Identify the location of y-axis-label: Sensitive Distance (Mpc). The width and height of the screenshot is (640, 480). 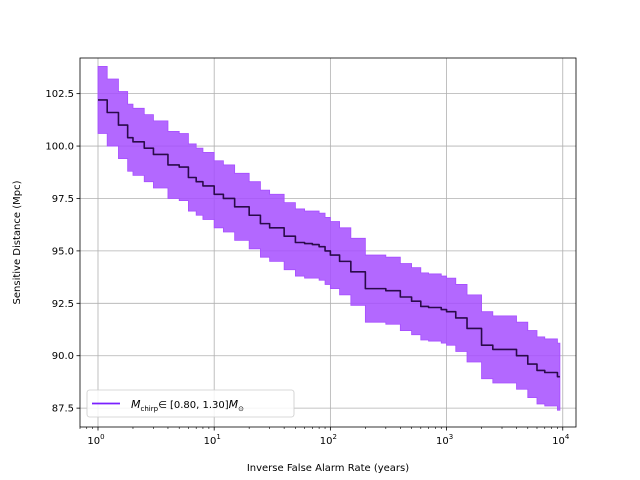
(17, 242).